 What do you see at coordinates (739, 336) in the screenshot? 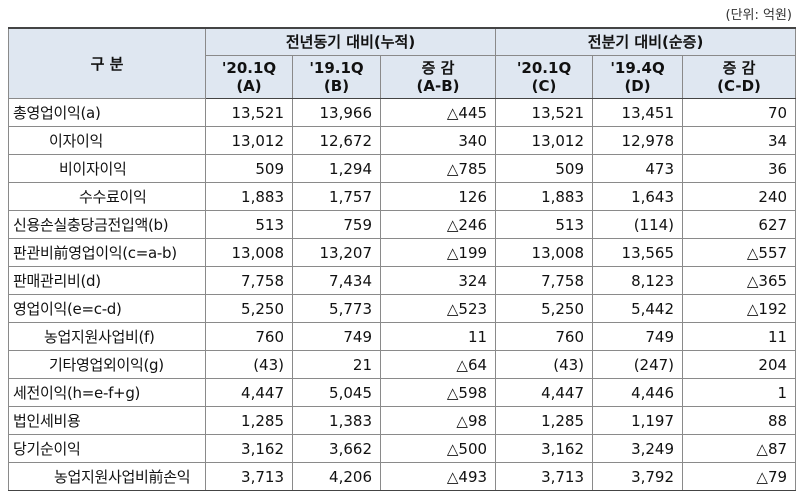
I see `cell-value: 11` at bounding box center [739, 336].